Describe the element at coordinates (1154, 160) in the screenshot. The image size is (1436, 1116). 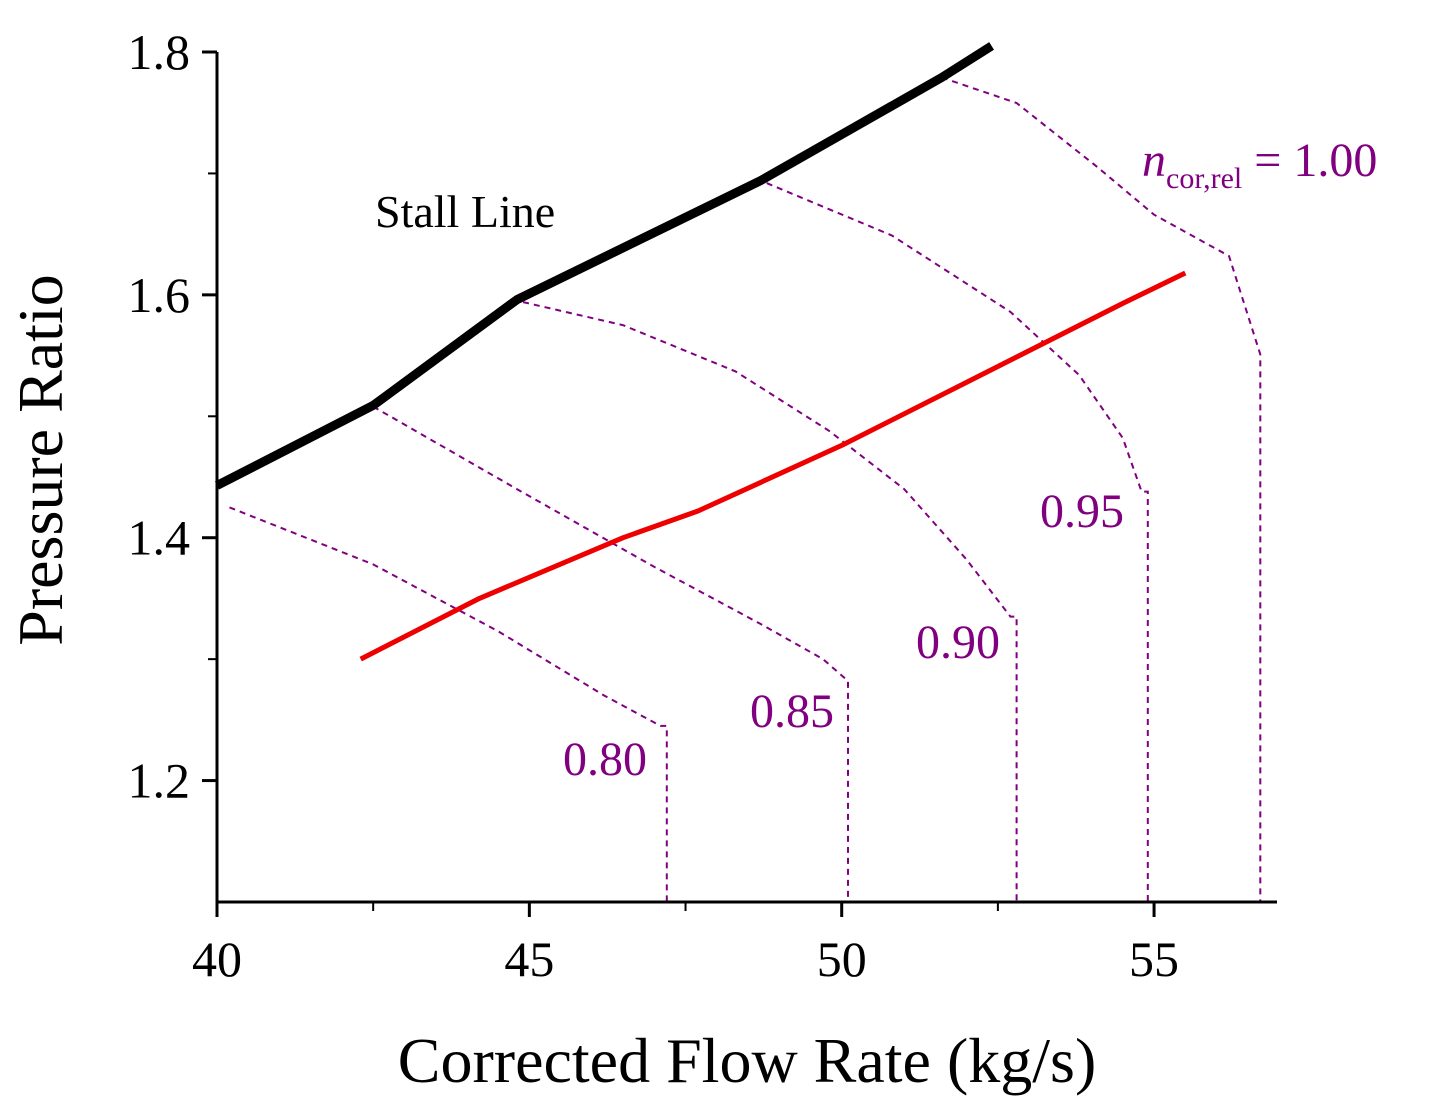
I see `speed-label-100-symbol: n` at that location.